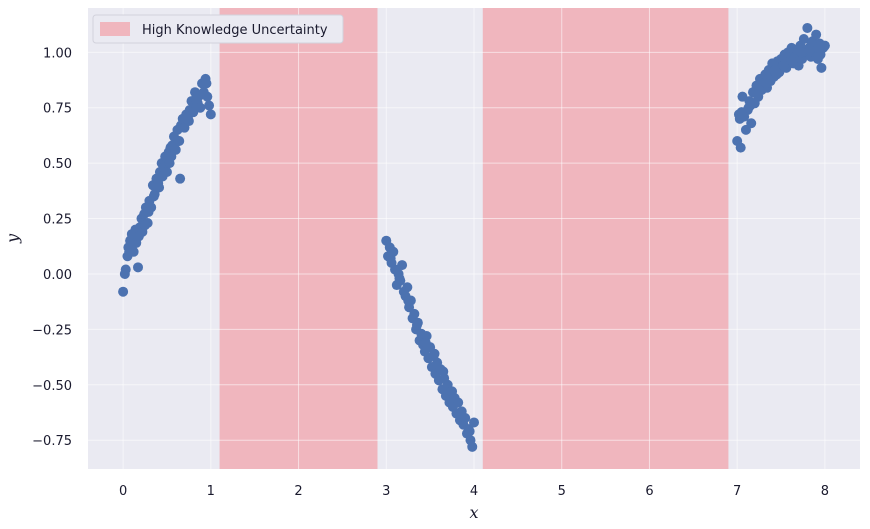 This screenshot has width=870, height=529. Describe the element at coordinates (52, 330) in the screenshot. I see `y-tick-label: −0.25` at that location.